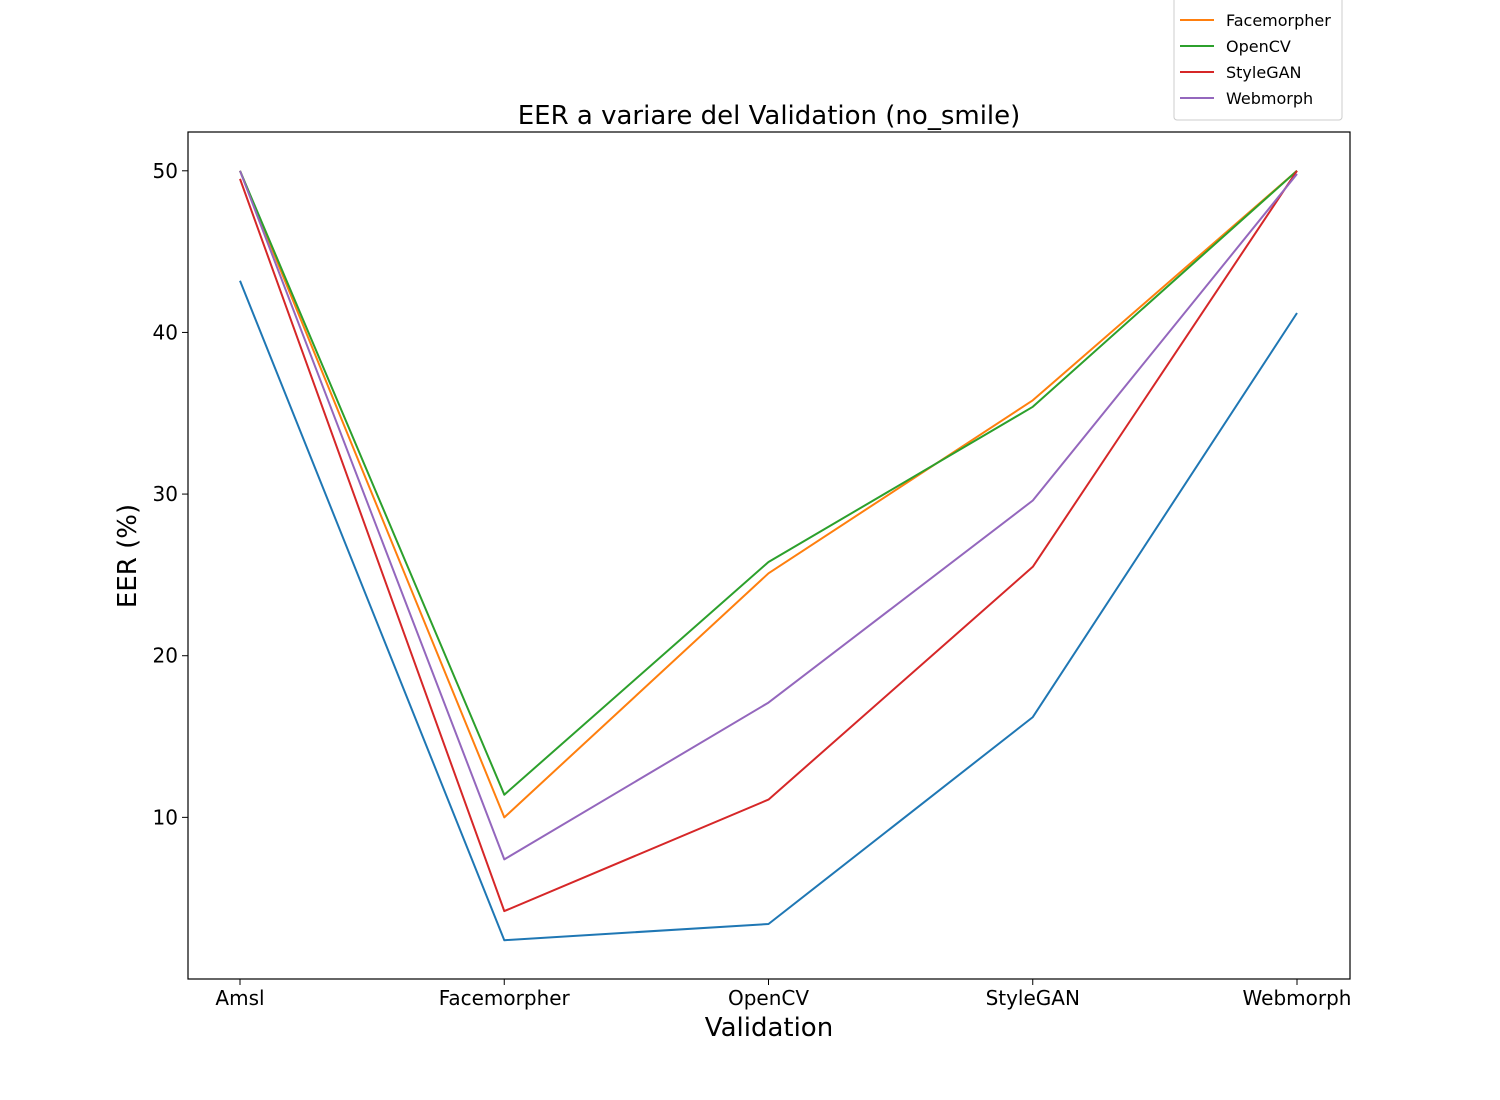 Image resolution: width=1500 pixels, height=1100 pixels. What do you see at coordinates (505, 998) in the screenshot?
I see `x-tick-label: Facemorpher` at bounding box center [505, 998].